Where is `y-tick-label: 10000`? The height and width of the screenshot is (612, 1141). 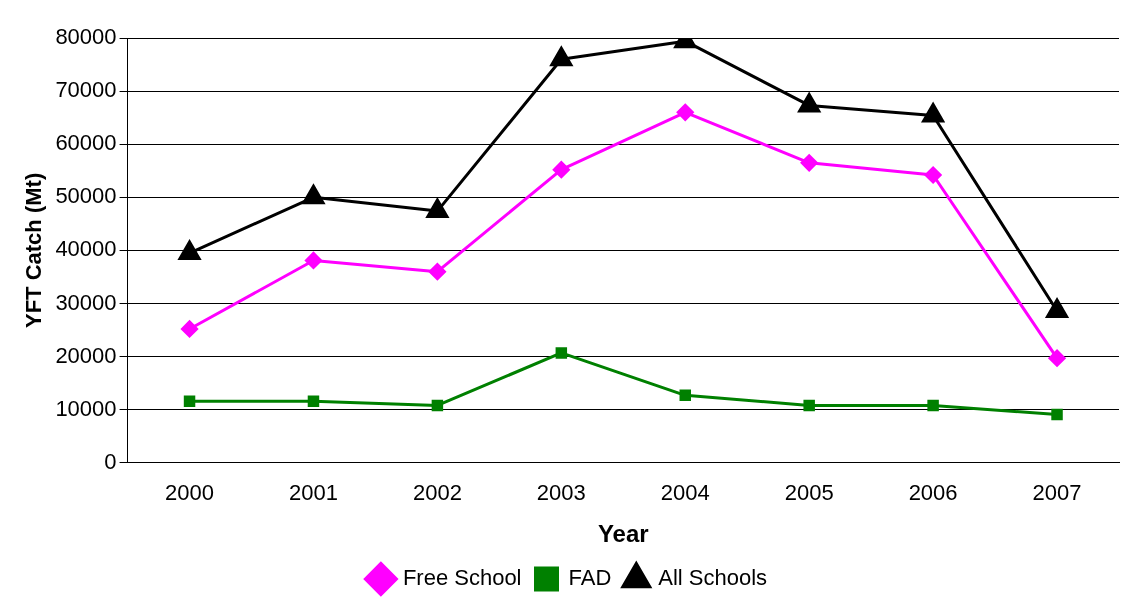
y-tick-label: 10000 is located at coordinates (86, 408).